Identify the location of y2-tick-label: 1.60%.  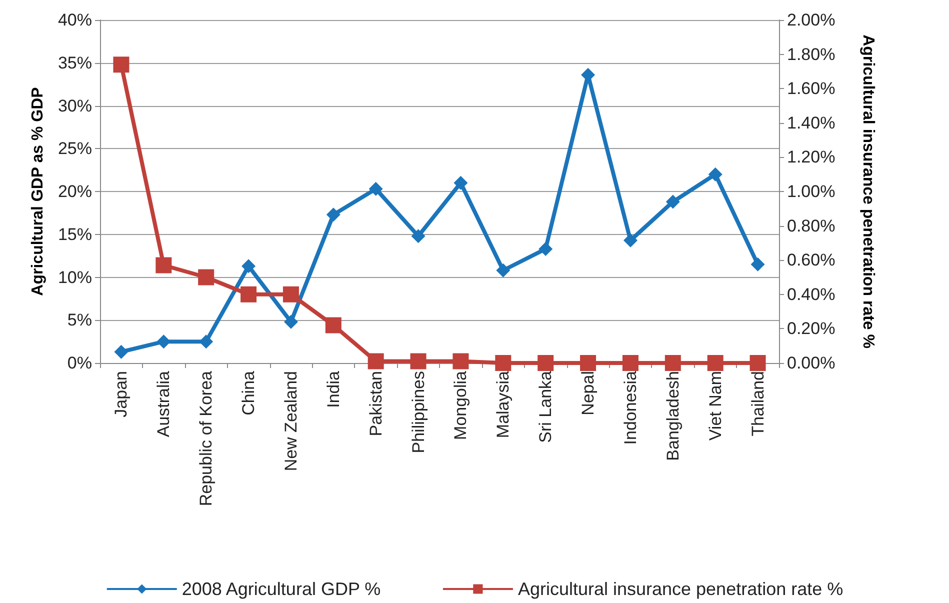
(811, 88).